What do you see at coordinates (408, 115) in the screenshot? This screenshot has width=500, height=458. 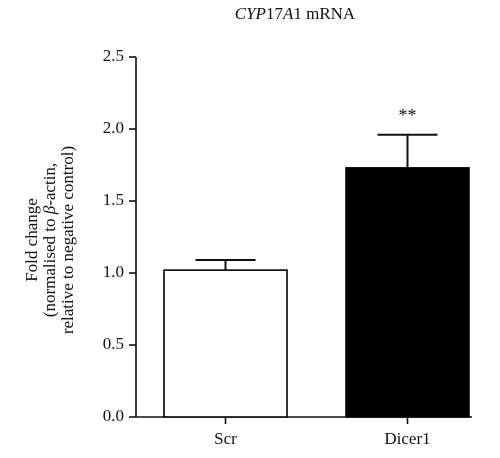 I see `significance-marker: **` at bounding box center [408, 115].